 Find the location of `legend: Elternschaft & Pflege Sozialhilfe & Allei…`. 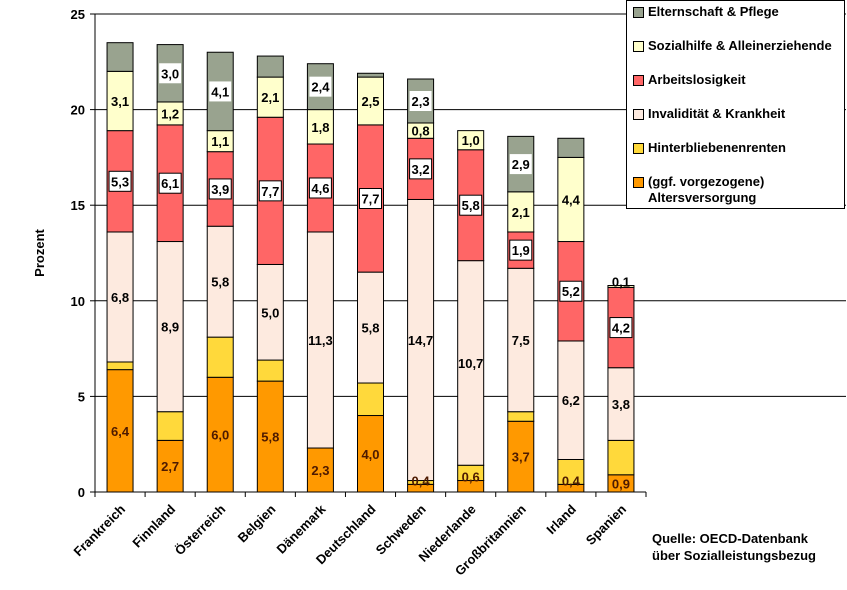

legend: Elternschaft & Pflege Sozialhilfe & Allei… is located at coordinates (735, 104).